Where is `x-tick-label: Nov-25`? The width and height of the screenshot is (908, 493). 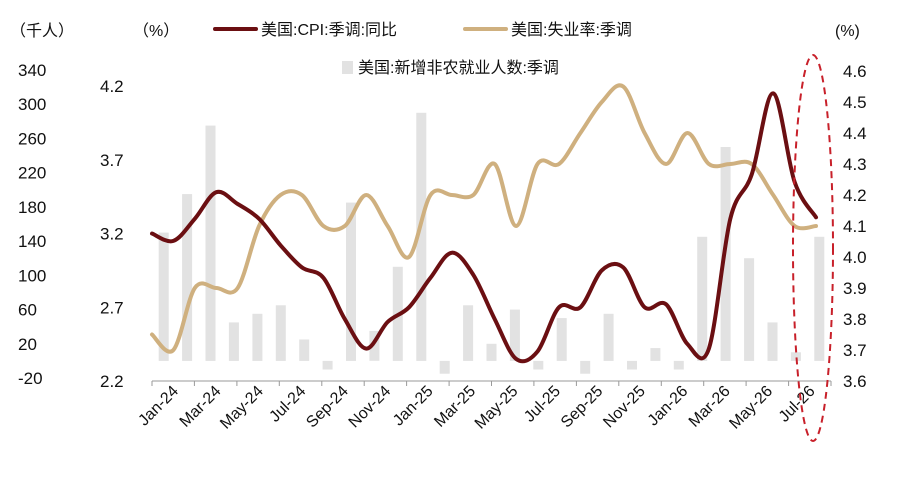 x-tick-label: Nov-25 is located at coordinates (624, 407).